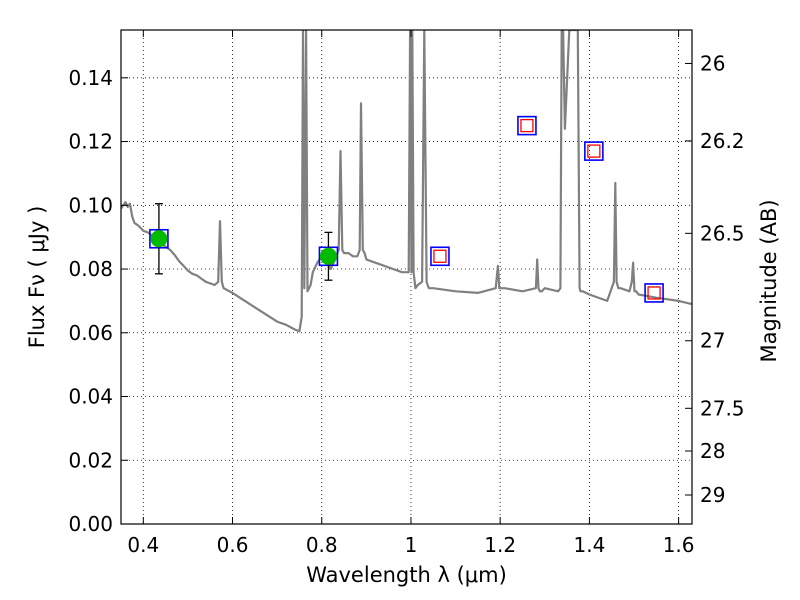  What do you see at coordinates (722, 233) in the screenshot?
I see `y2-tick-label: 26.5` at bounding box center [722, 233].